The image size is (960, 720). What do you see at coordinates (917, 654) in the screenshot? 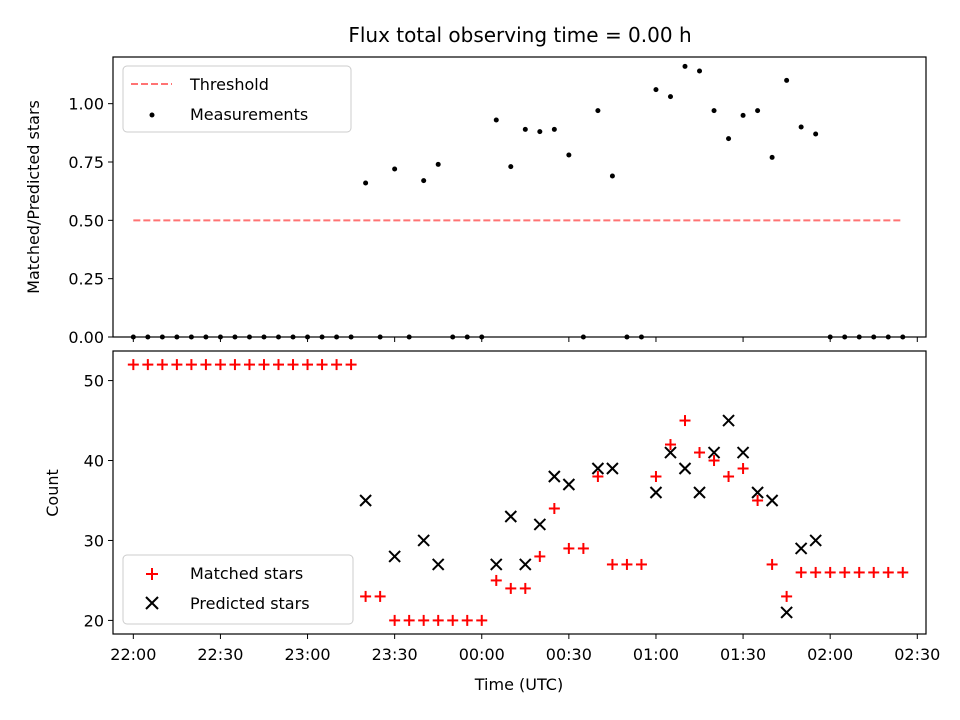
I see `x-tick-label: 02:30` at bounding box center [917, 654].